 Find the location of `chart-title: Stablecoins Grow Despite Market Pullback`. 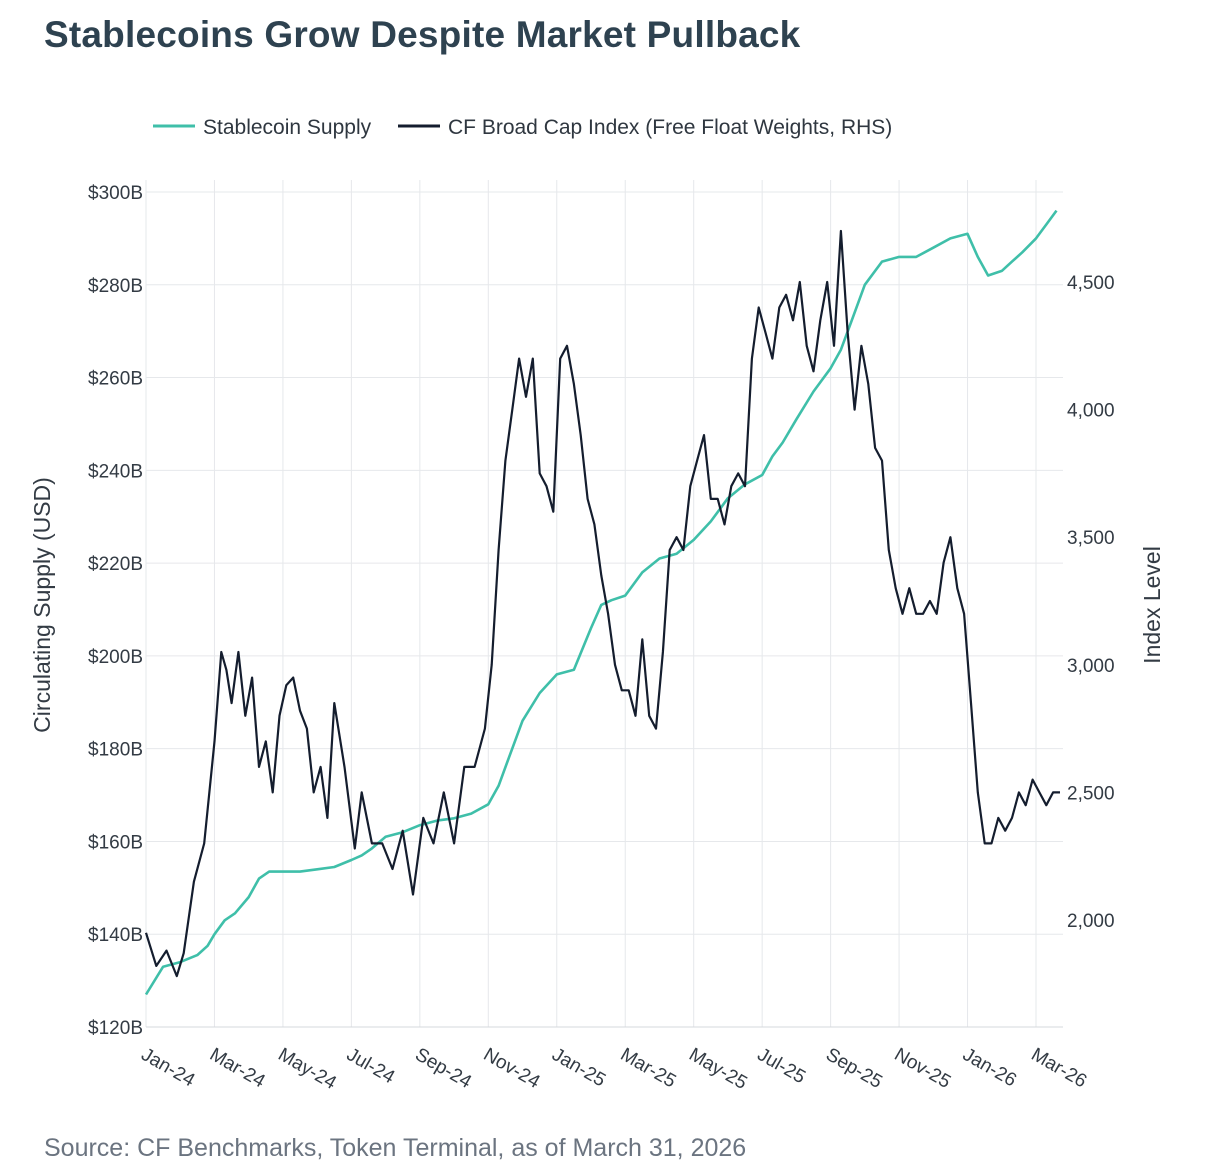

chart-title: Stablecoins Grow Despite Market Pullback is located at coordinates (422, 34).